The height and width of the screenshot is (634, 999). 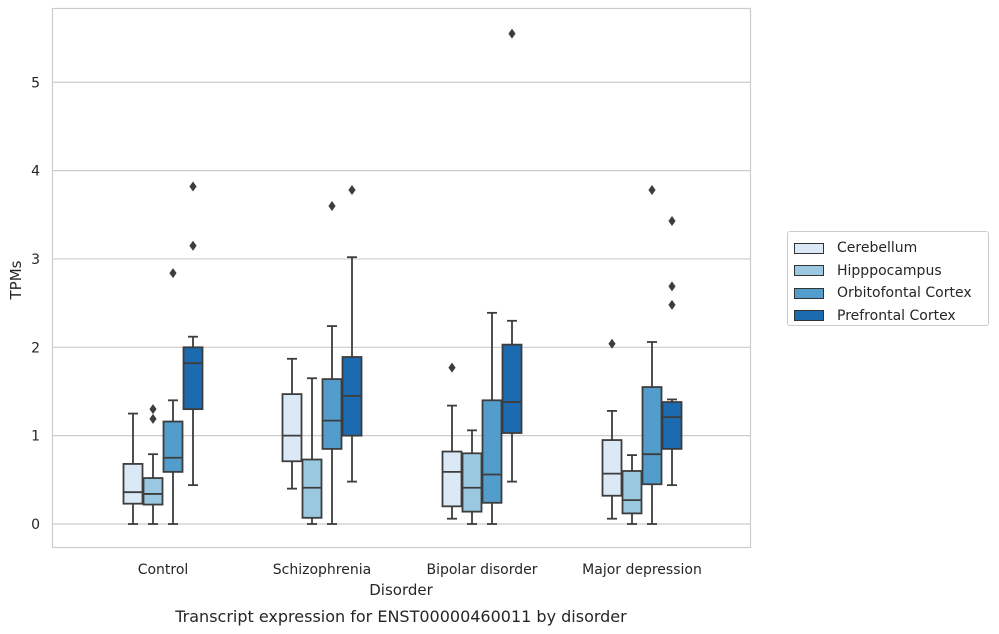 I want to click on legend-item-cerebellum: Cerebellum, so click(x=891, y=248).